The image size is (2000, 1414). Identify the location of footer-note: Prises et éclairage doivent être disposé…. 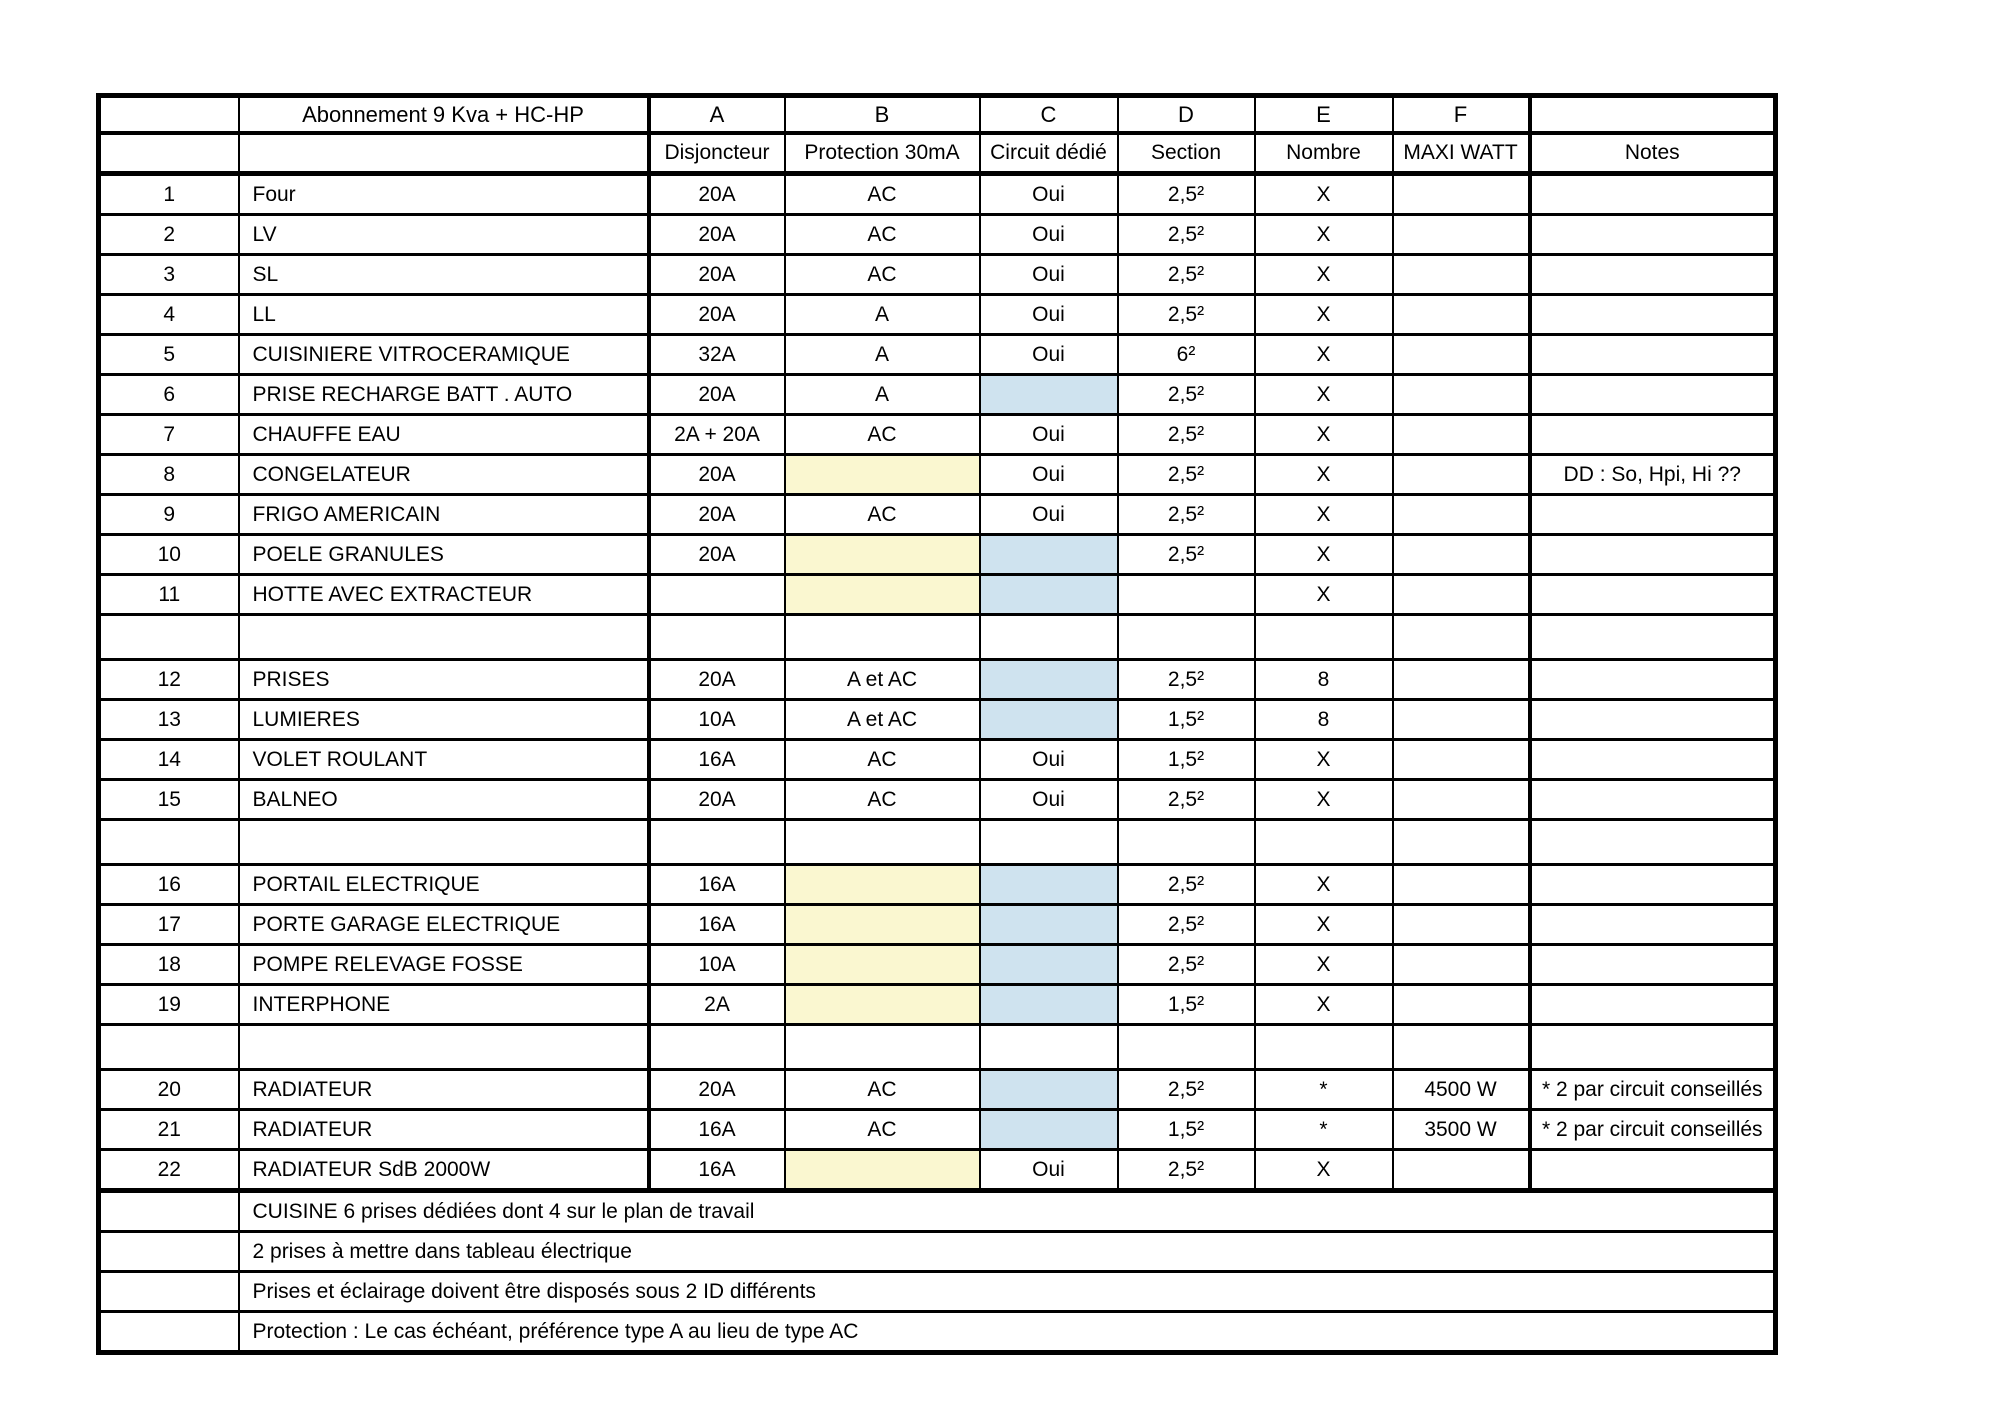
(1007, 1291).